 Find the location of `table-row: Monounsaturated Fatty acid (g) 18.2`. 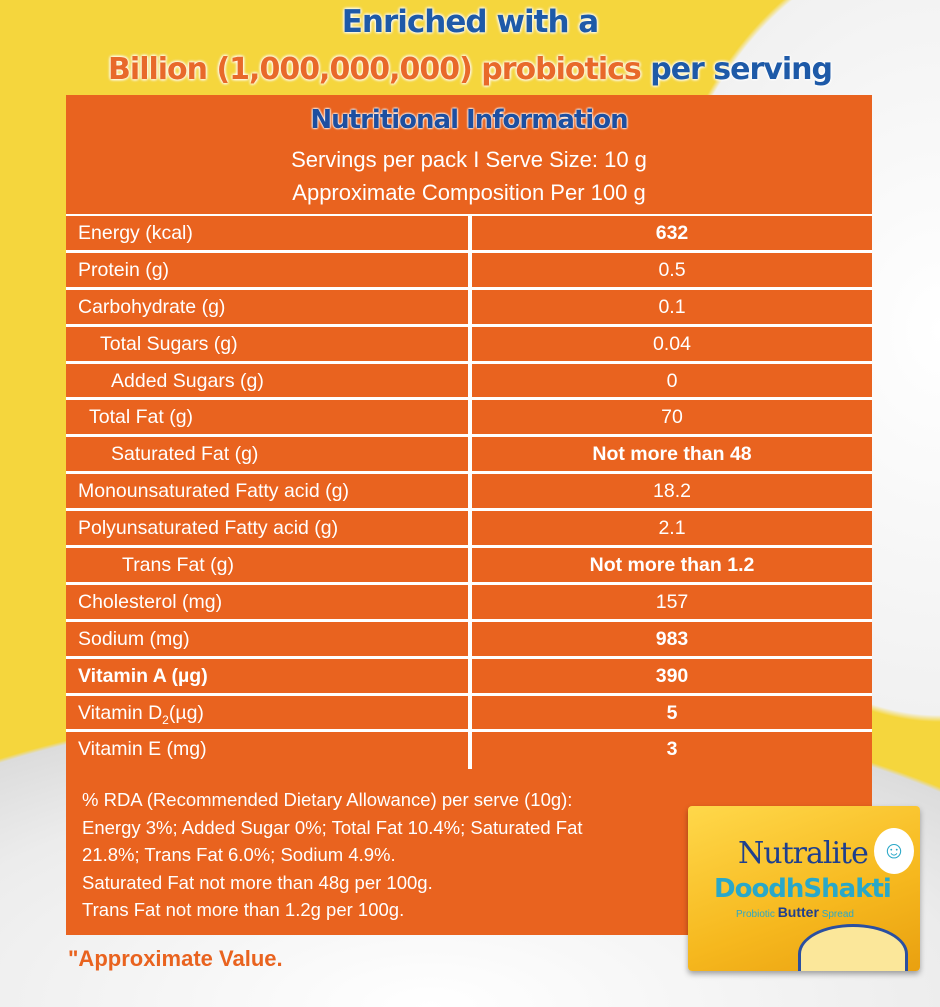

table-row: Monounsaturated Fatty acid (g) 18.2 is located at coordinates (469, 493).